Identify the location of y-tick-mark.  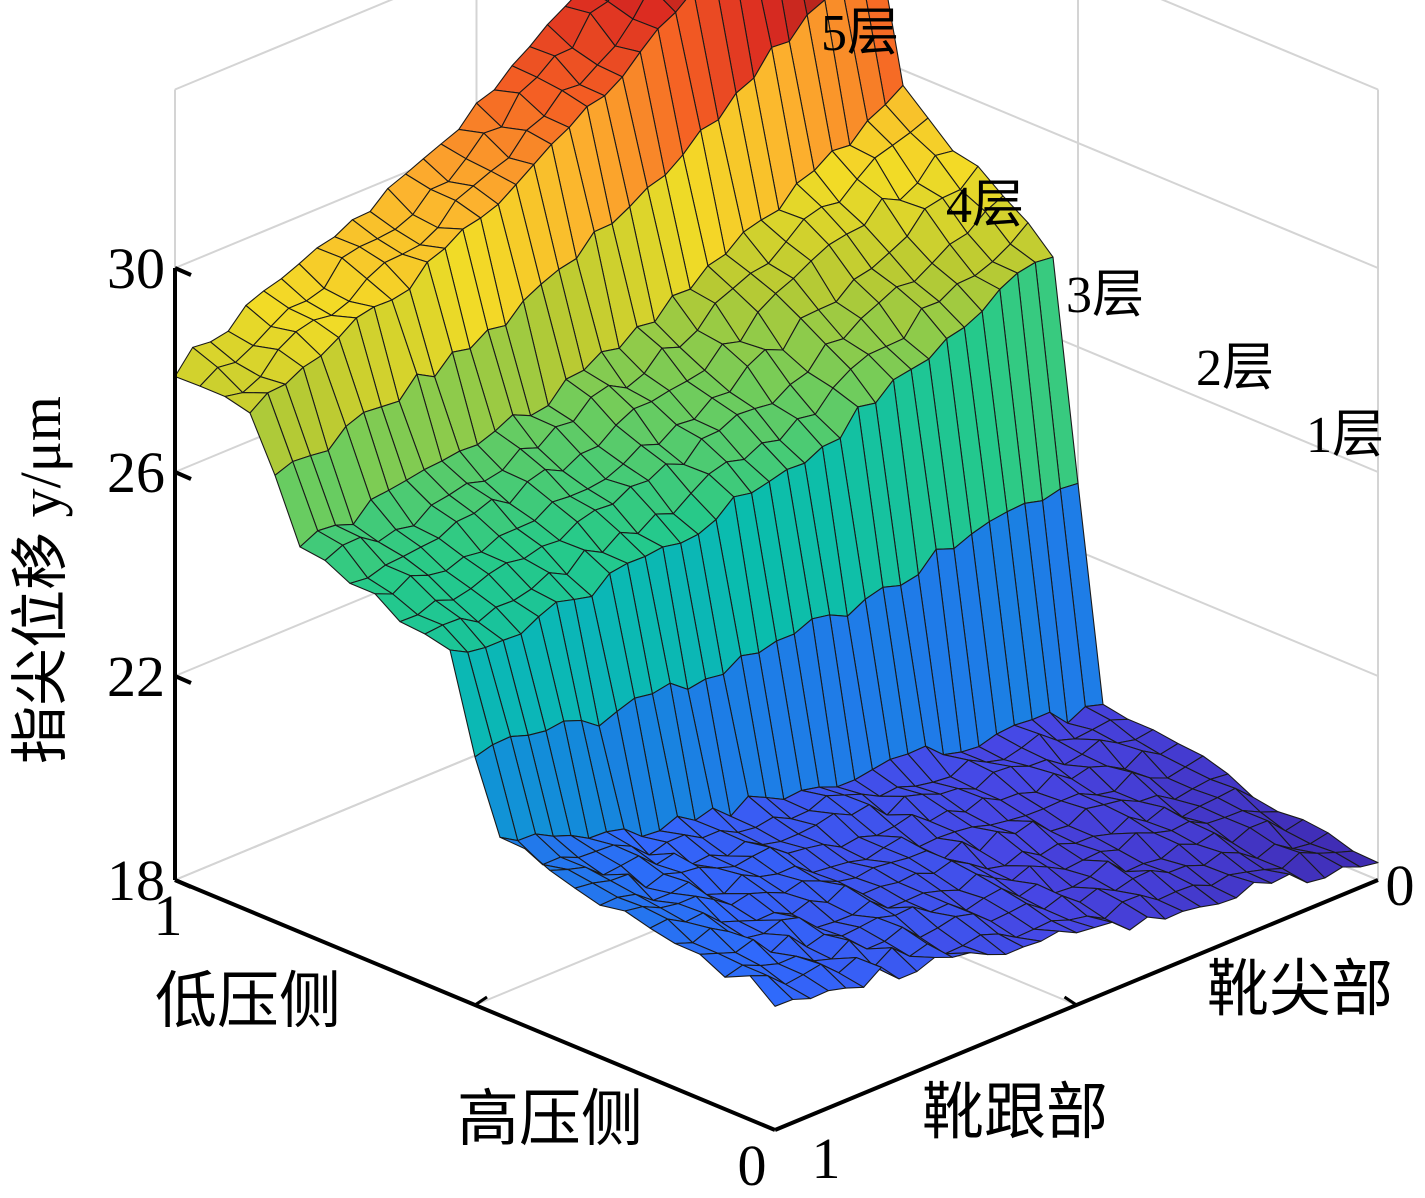
(1070, 1001).